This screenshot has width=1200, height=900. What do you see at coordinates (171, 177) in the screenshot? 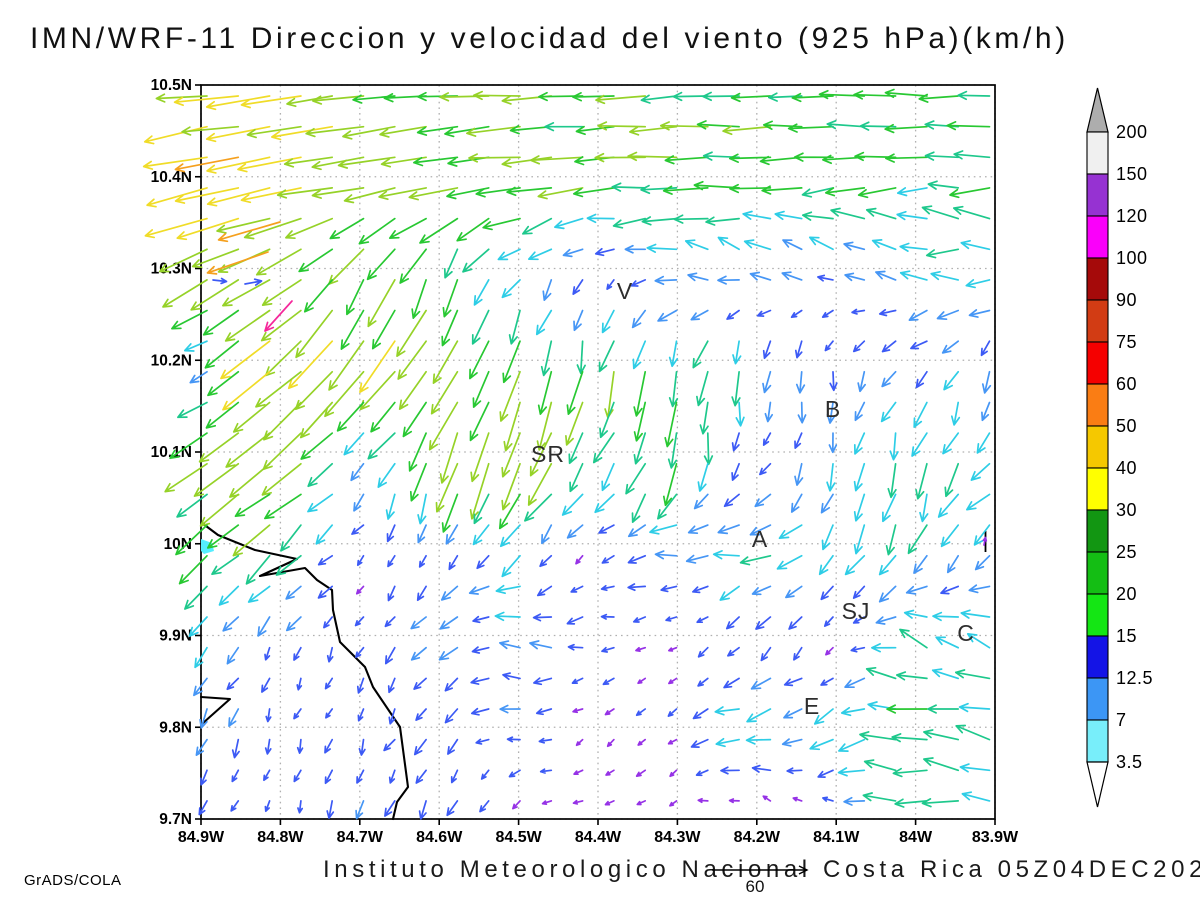
I see `y-axis-label: 10.4N` at bounding box center [171, 177].